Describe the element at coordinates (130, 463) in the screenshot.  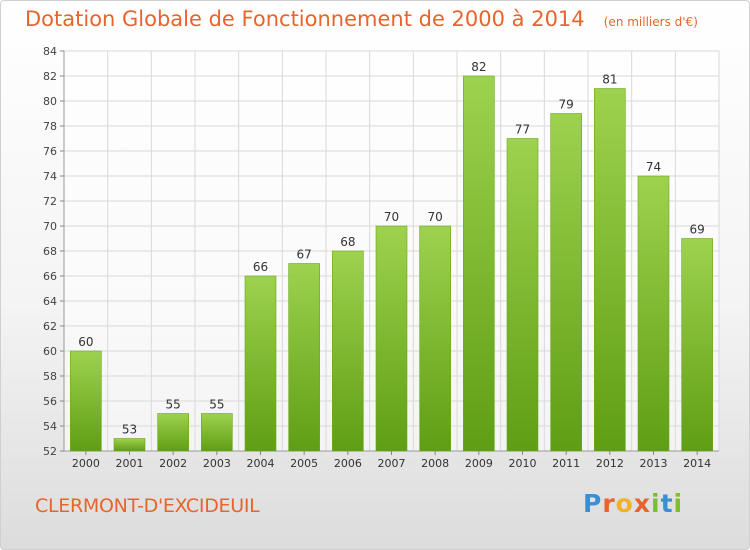
I see `x-tick-label-2001: 2001` at that location.